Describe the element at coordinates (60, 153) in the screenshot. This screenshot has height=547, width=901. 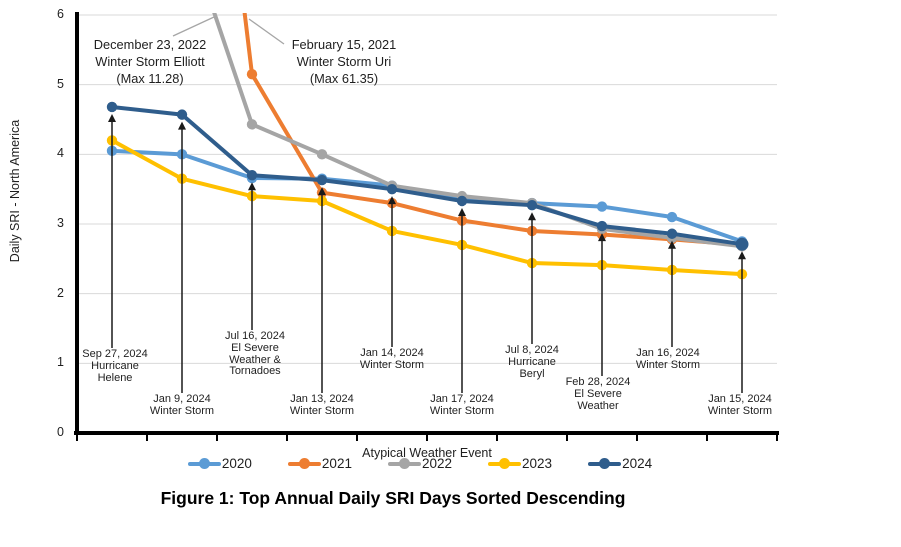
I see `y-tick-label: 4` at that location.